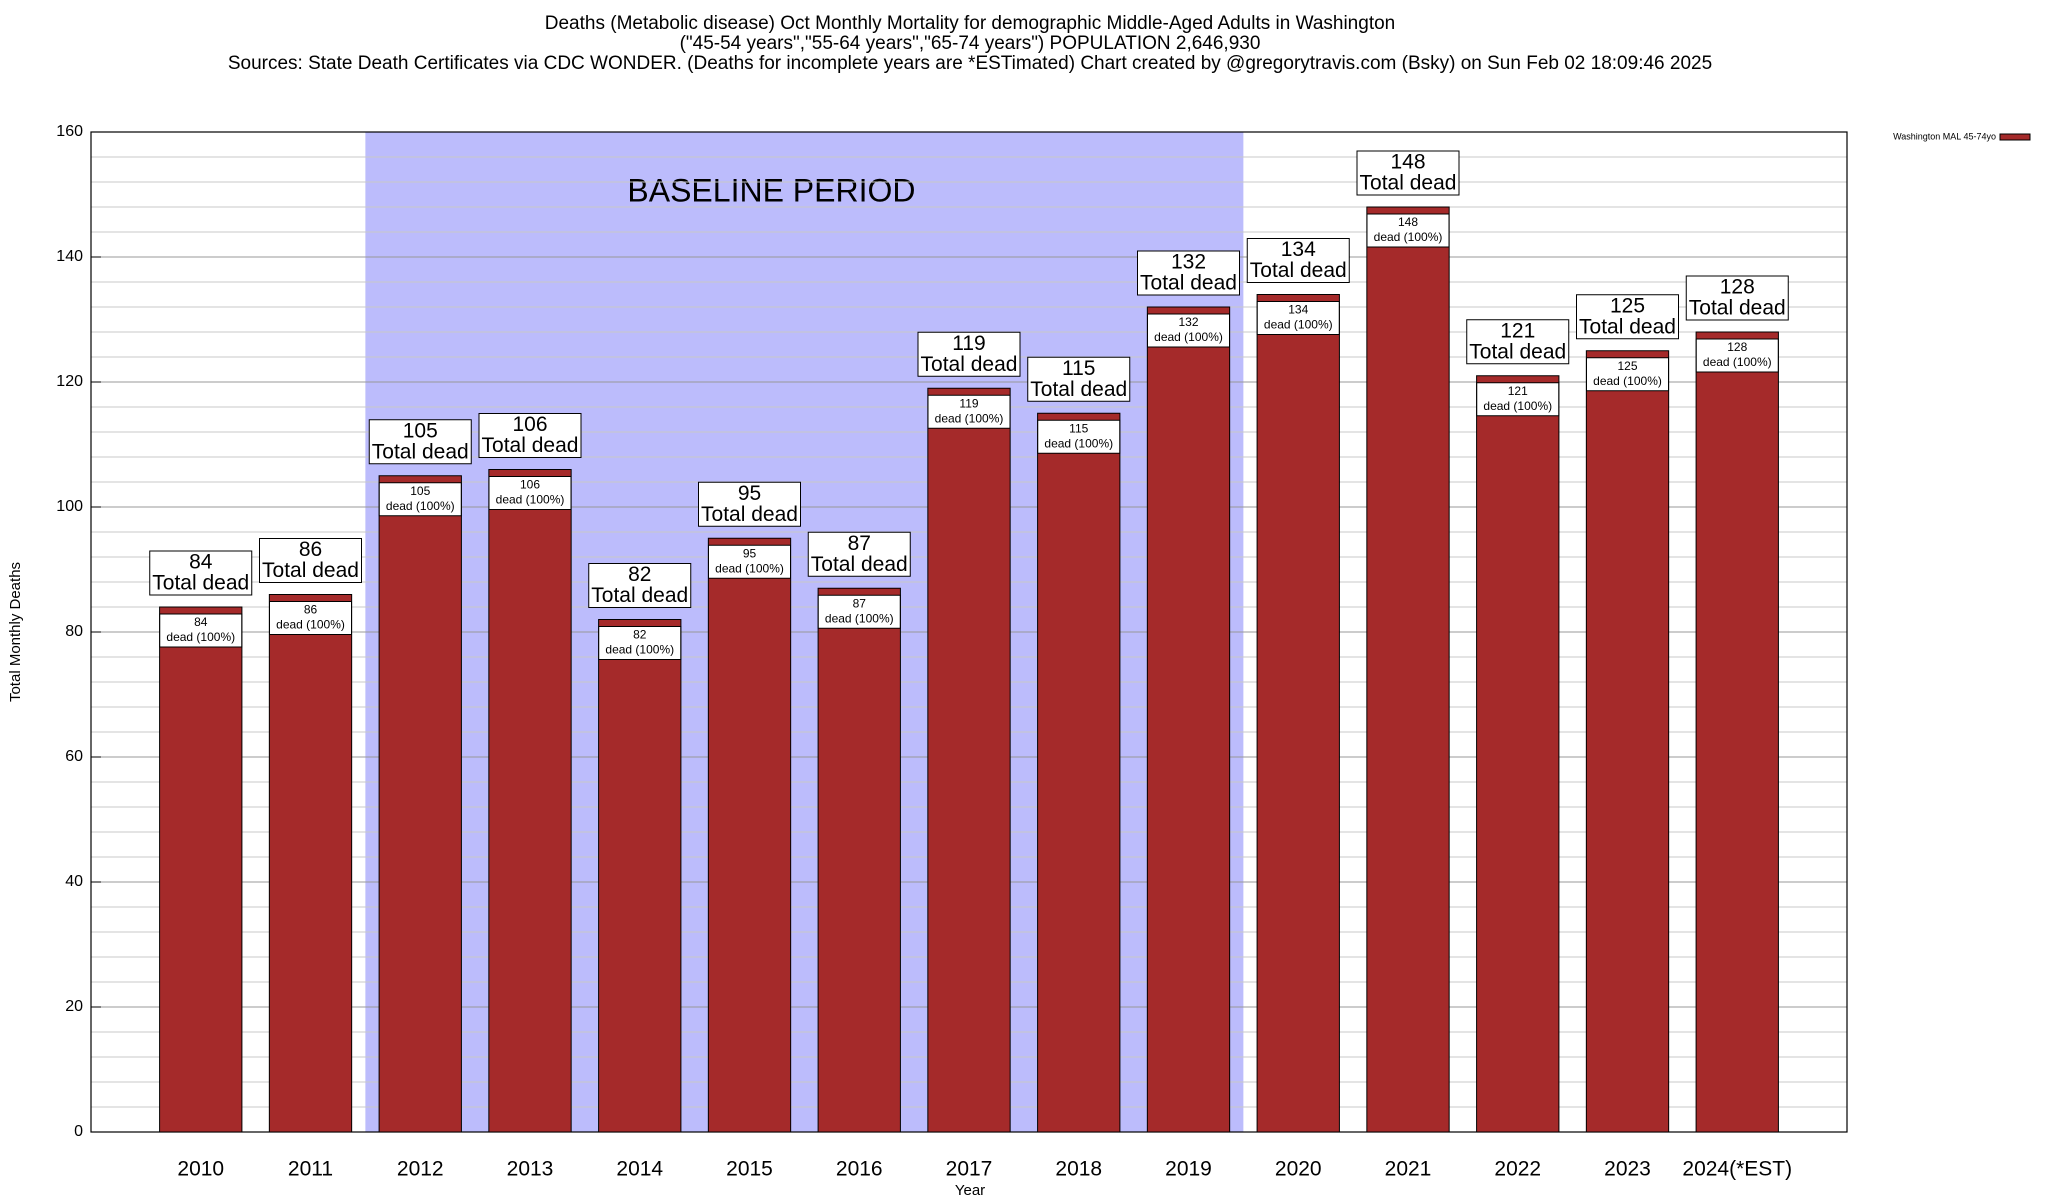 Image resolution: width=2048 pixels, height=1200 pixels. What do you see at coordinates (1627, 305) in the screenshot?
I see `top-value-label: 125` at bounding box center [1627, 305].